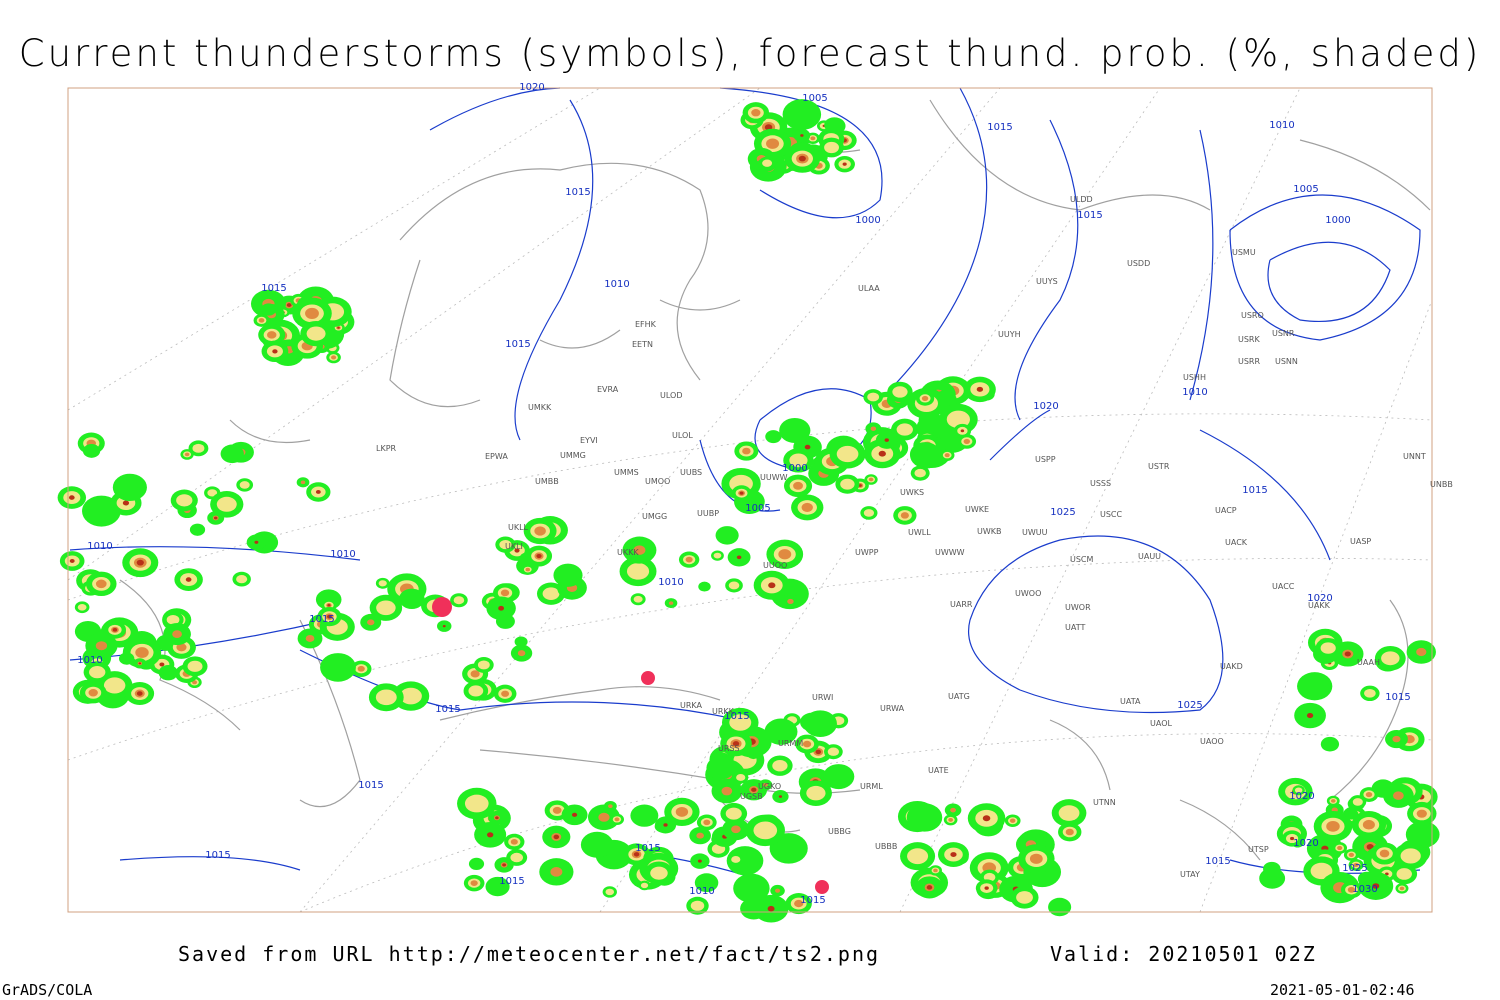 The width and height of the screenshot is (1500, 1000). What do you see at coordinates (1045, 406) in the screenshot?
I see `isobar-label: 1020` at bounding box center [1045, 406].